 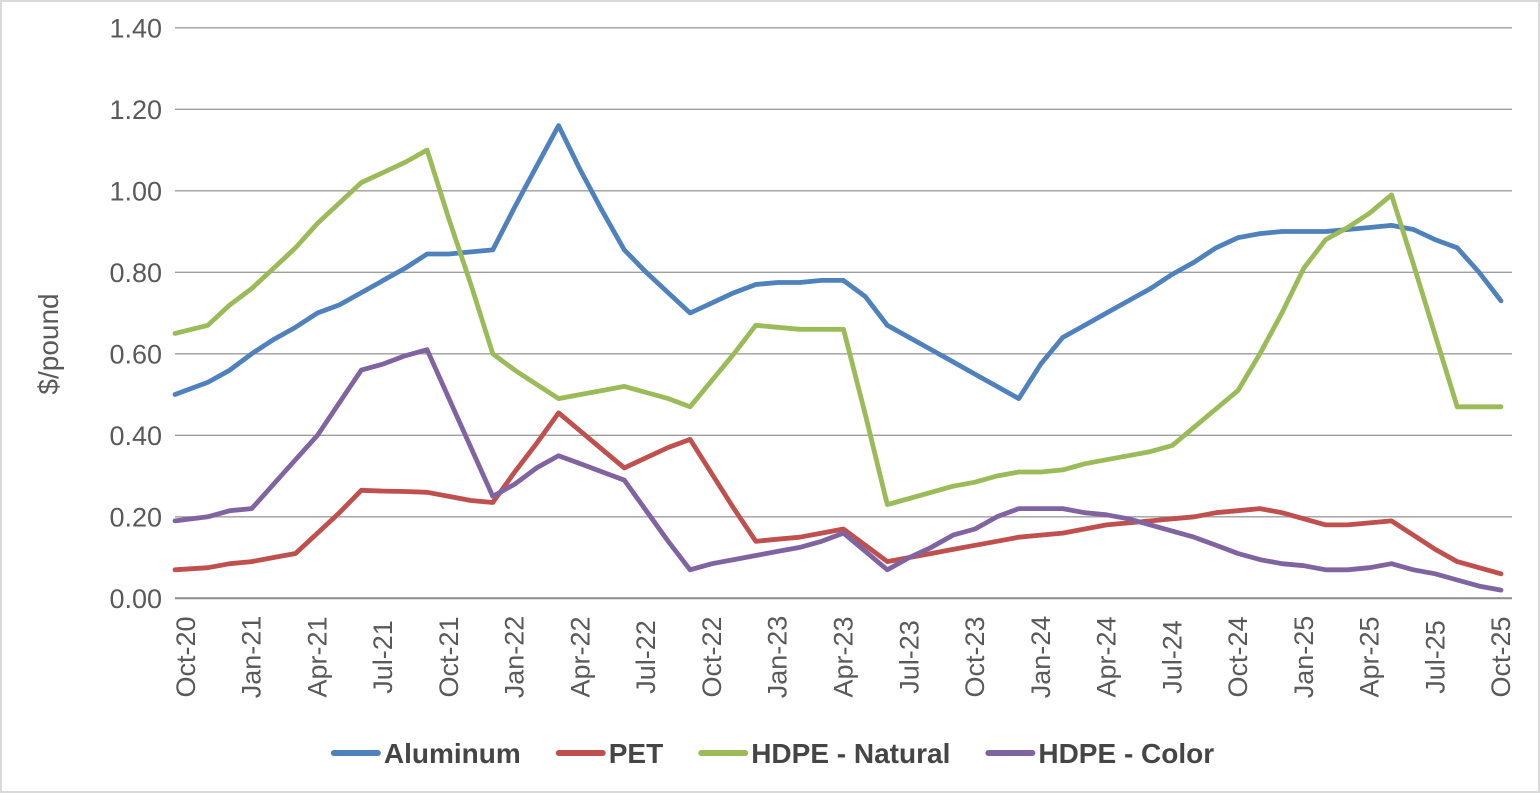 I want to click on x-tick-label: Jan-24, so click(x=1041, y=657).